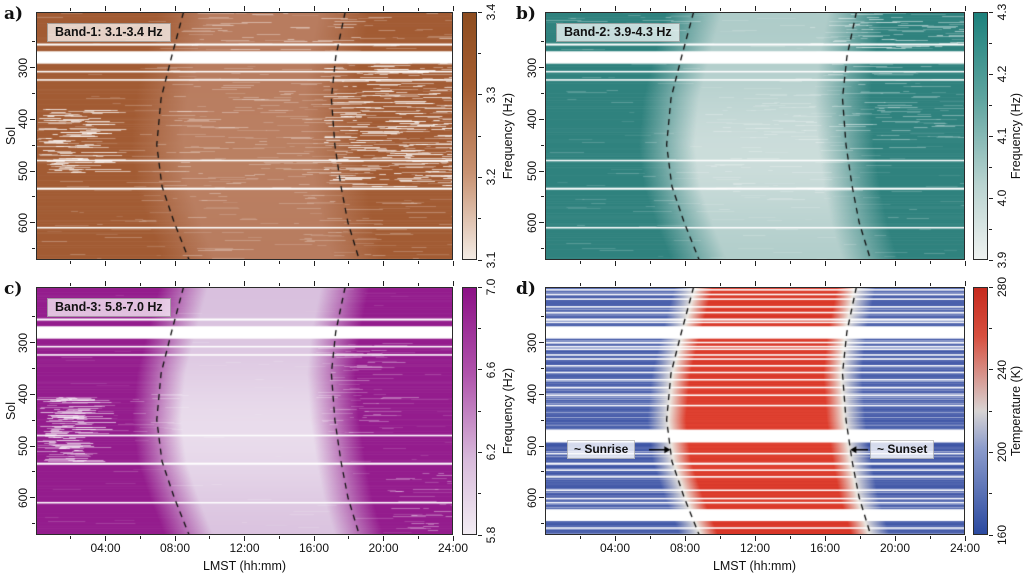 This screenshot has height=581, width=1024. What do you see at coordinates (1002, 198) in the screenshot?
I see `colorbar-tick-label: 4.0` at bounding box center [1002, 198].